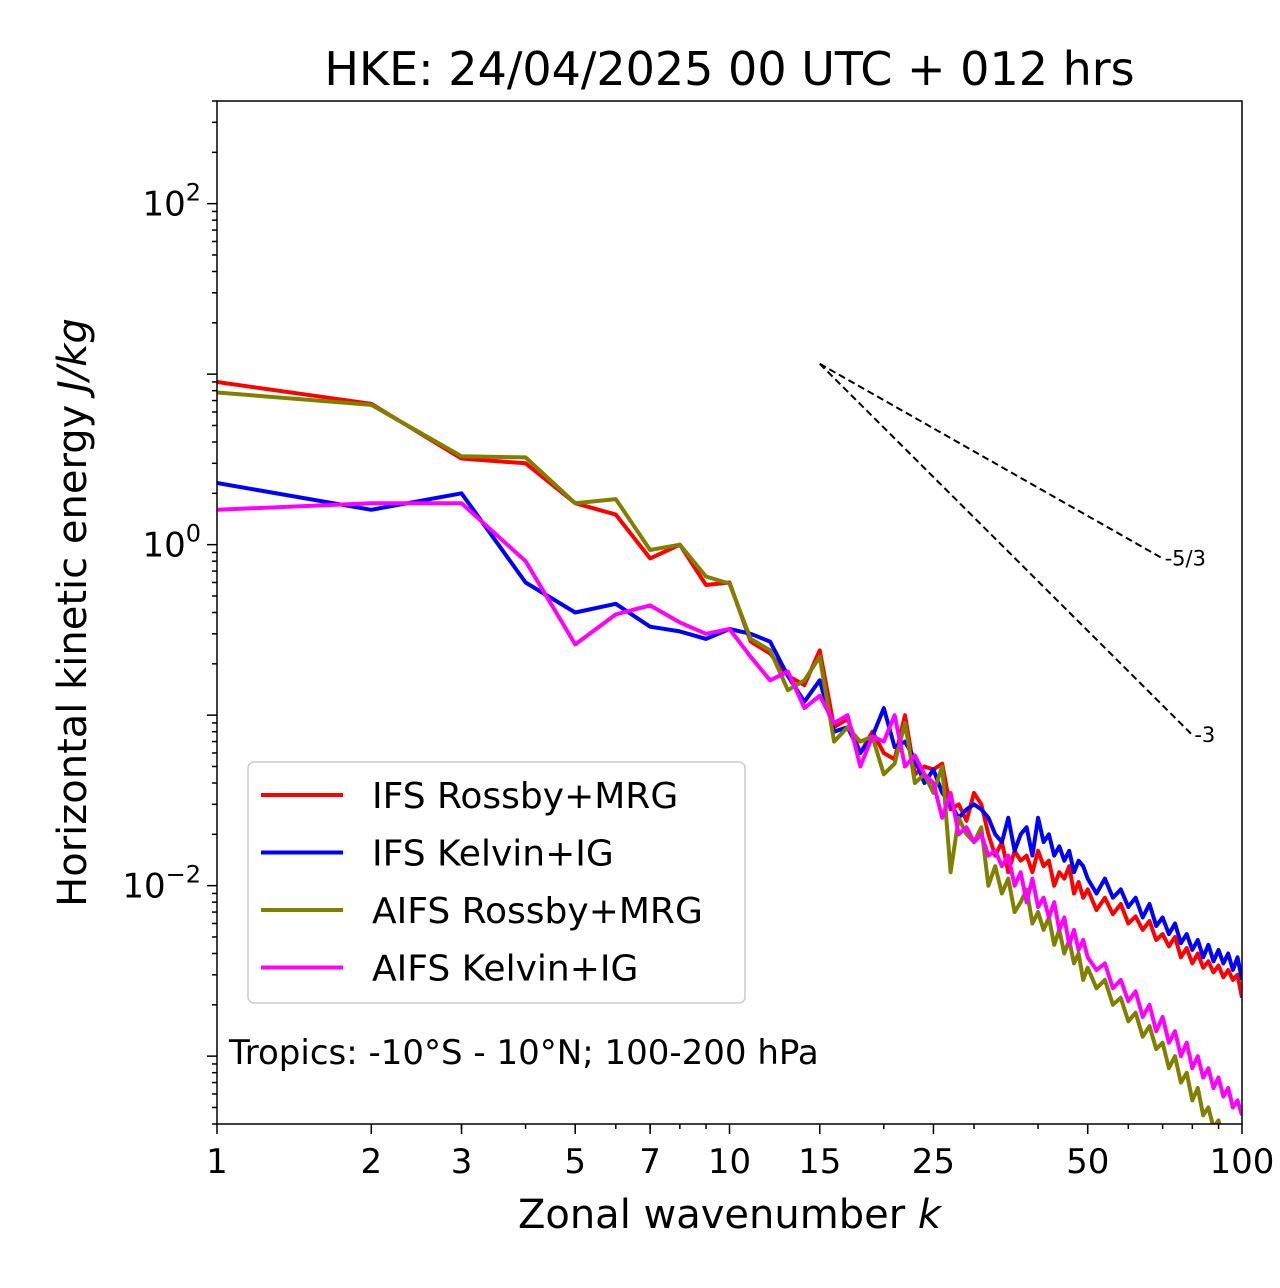 The width and height of the screenshot is (1280, 1288). What do you see at coordinates (161, 884) in the screenshot?
I see `y-tick-label: 10⁻²` at bounding box center [161, 884].